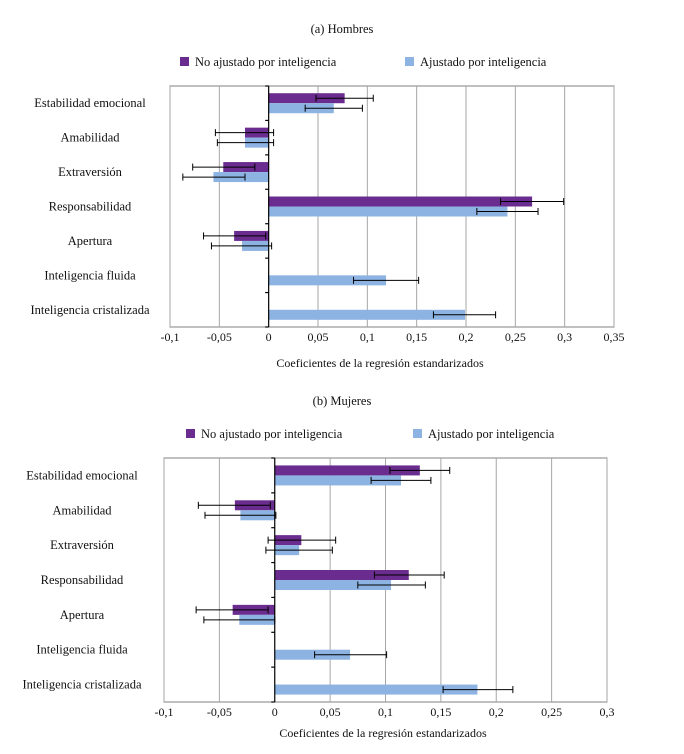  What do you see at coordinates (342, 29) in the screenshot?
I see `chart-title: (a) Hombres` at bounding box center [342, 29].